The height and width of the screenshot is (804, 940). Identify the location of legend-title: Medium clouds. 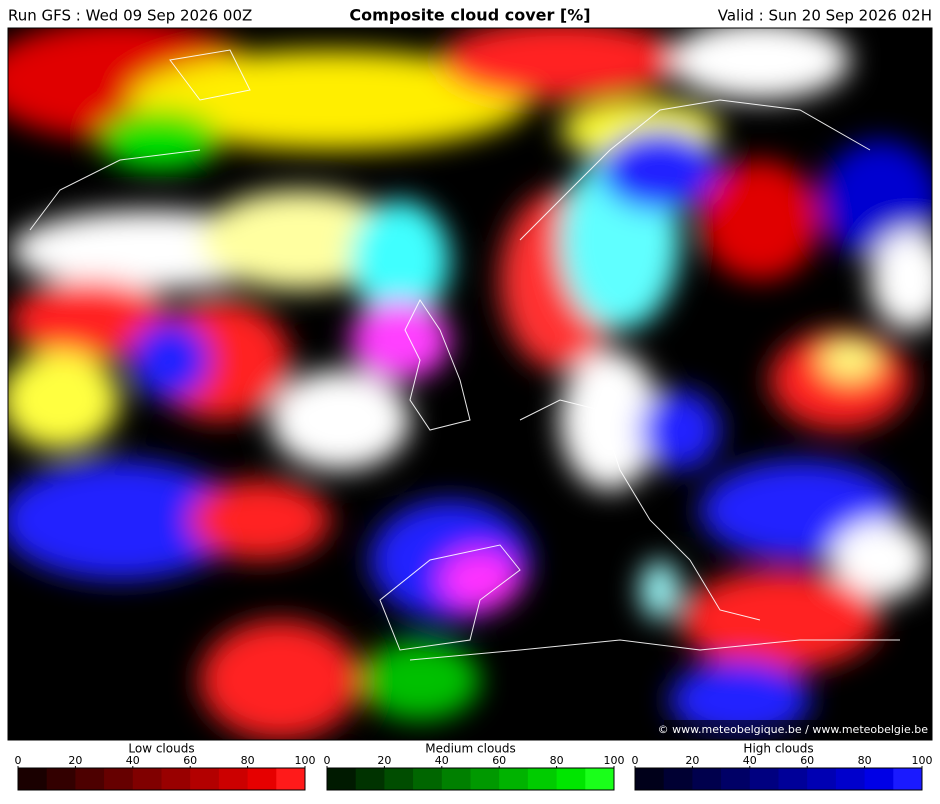
(470, 749).